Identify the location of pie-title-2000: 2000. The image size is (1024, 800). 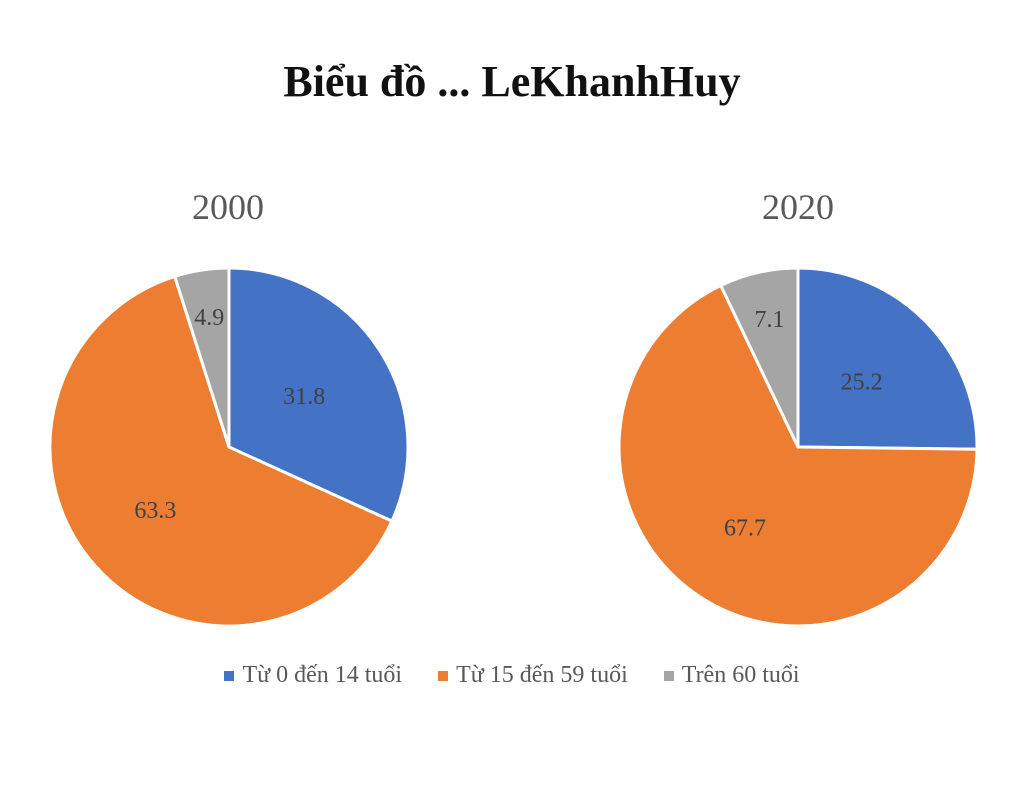
(228, 207).